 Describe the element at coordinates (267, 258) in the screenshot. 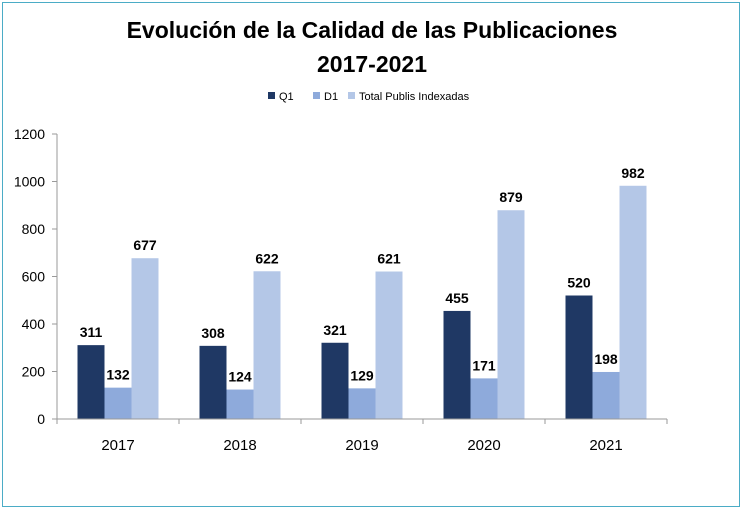

I see `data-label: 622` at that location.